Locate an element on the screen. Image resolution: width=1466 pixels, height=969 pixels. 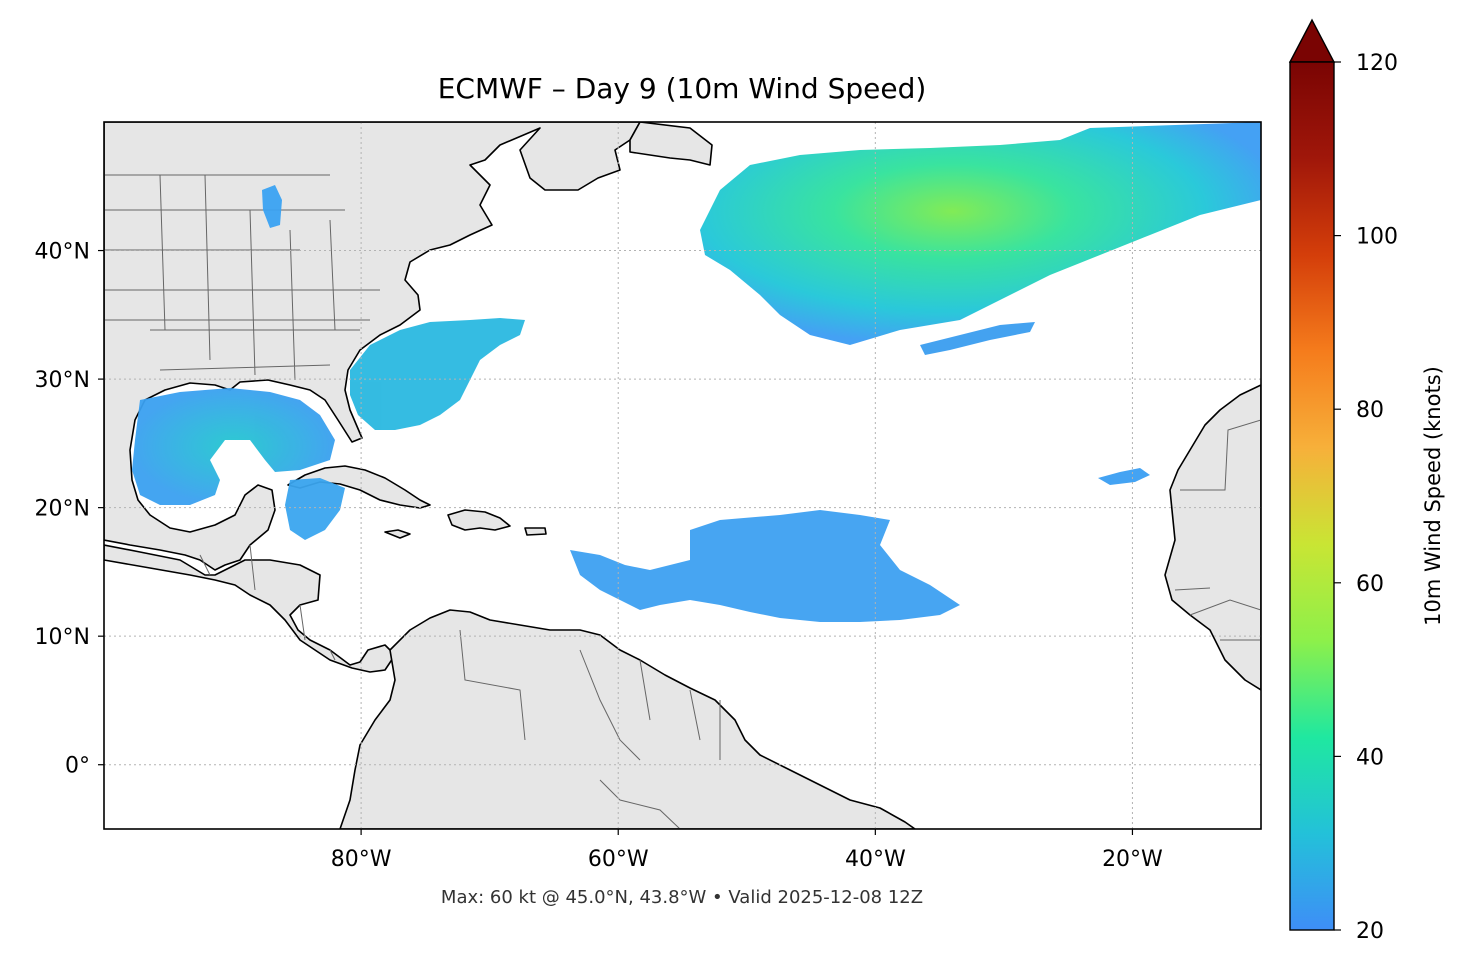
colorbar-tick-label: 20 is located at coordinates (1370, 931).